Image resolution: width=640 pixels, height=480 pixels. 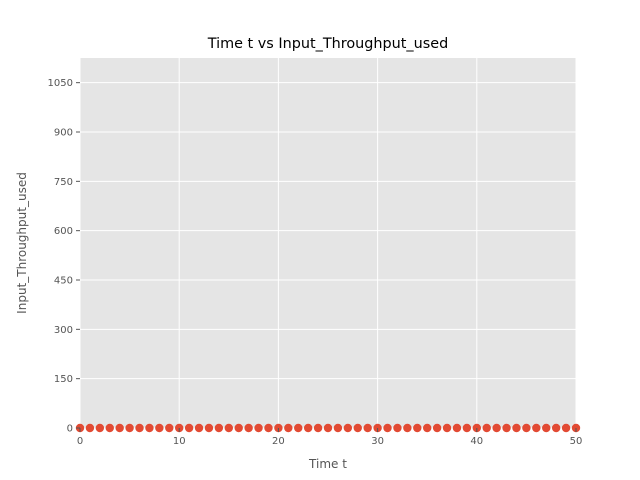 I want to click on chart-title: Time t vs Input_Throughput_used, so click(x=327, y=44).